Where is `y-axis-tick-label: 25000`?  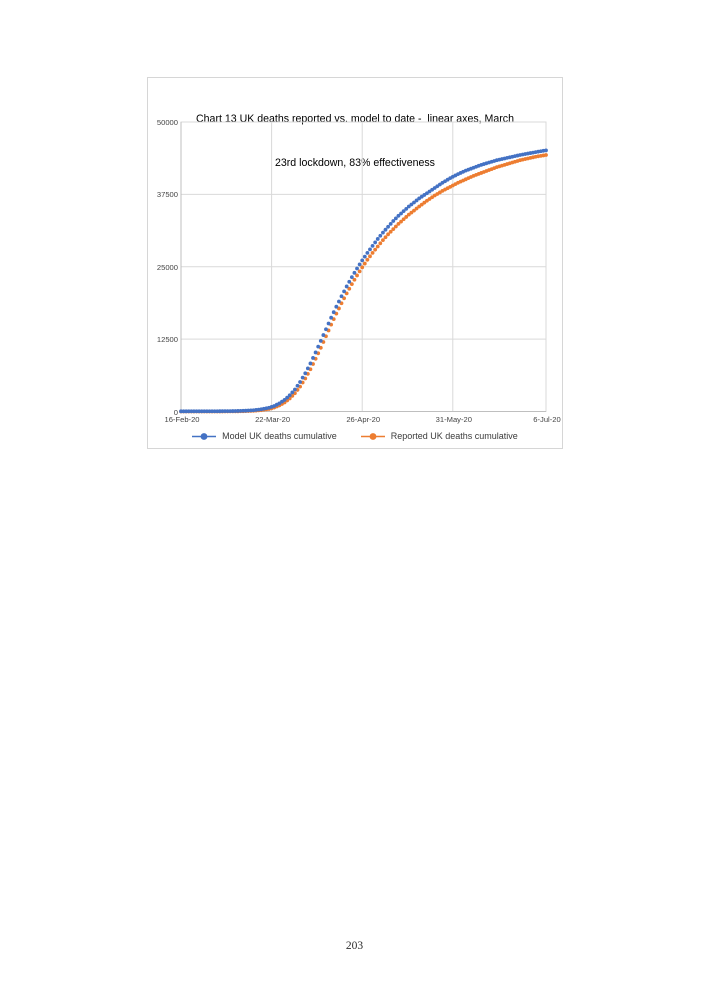 y-axis-tick-label: 25000 is located at coordinates (167, 267).